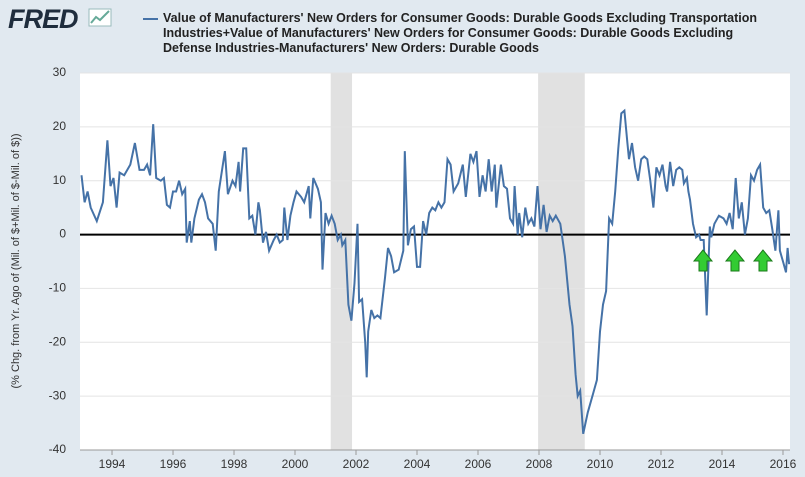  I want to click on x-tick-label: 2016, so click(783, 464).